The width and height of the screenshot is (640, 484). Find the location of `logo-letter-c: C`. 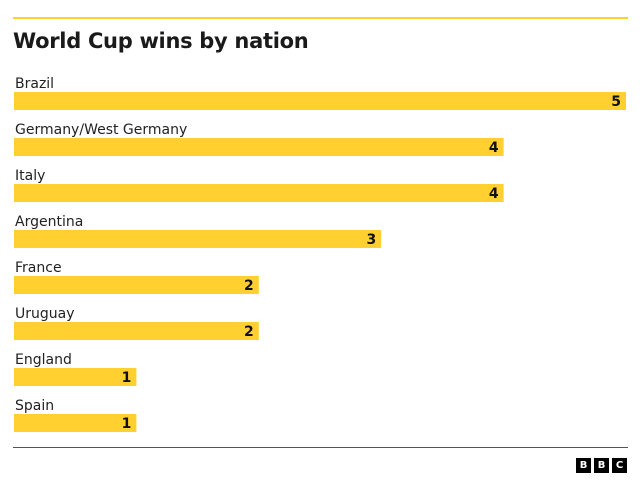

logo-letter-c: C is located at coordinates (619, 465).